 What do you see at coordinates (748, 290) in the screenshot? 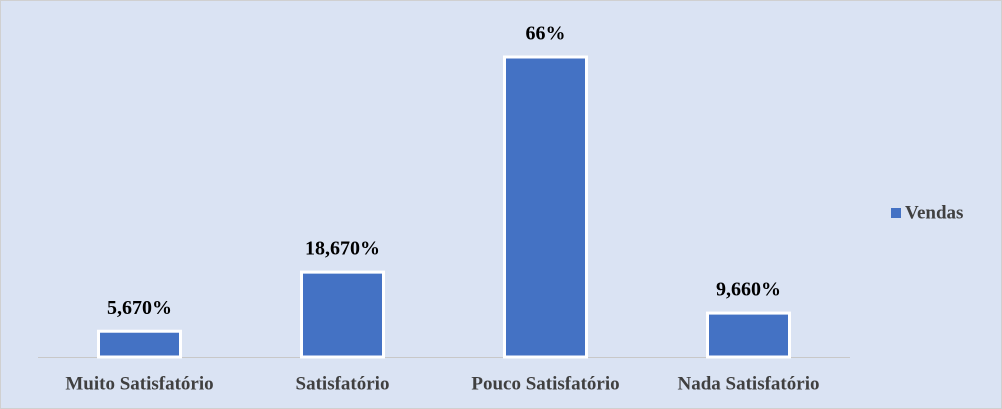
I see `data-label: 9,660%` at bounding box center [748, 290].